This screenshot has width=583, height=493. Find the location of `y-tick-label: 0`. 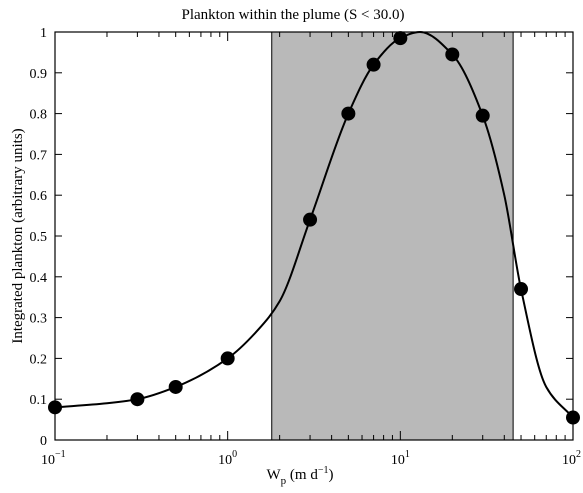

y-tick-label: 0 is located at coordinates (43, 441).